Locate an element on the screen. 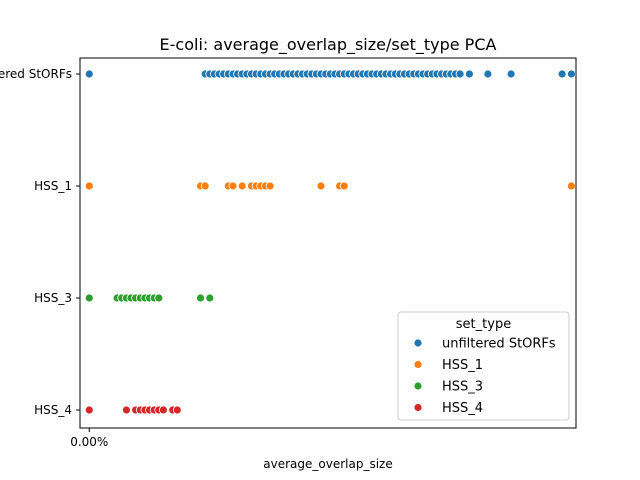  y-tick-label: HSS_1 is located at coordinates (53, 186).